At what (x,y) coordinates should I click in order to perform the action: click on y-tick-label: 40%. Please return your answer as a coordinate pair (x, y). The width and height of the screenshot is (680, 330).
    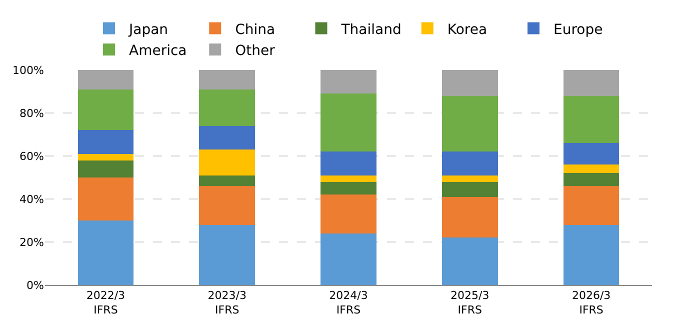
    Looking at the image, I should click on (32, 199).